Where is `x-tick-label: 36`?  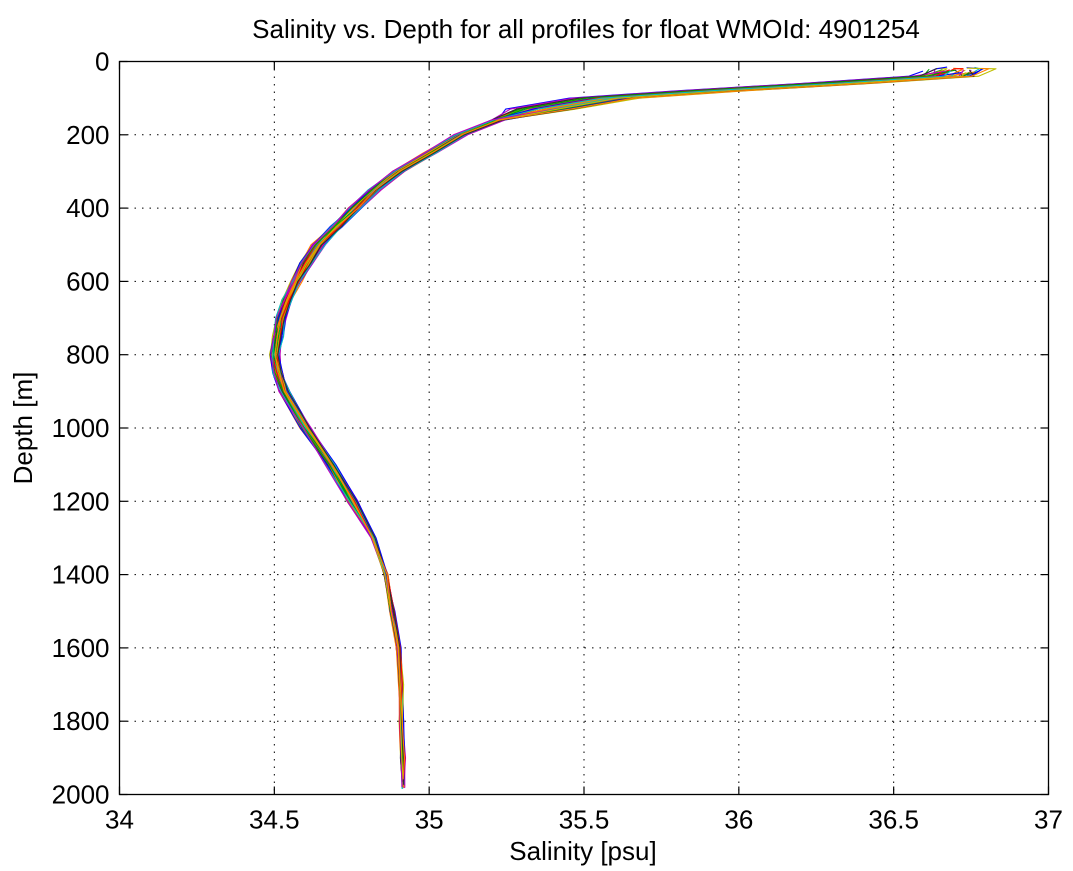
x-tick-label: 36 is located at coordinates (738, 820).